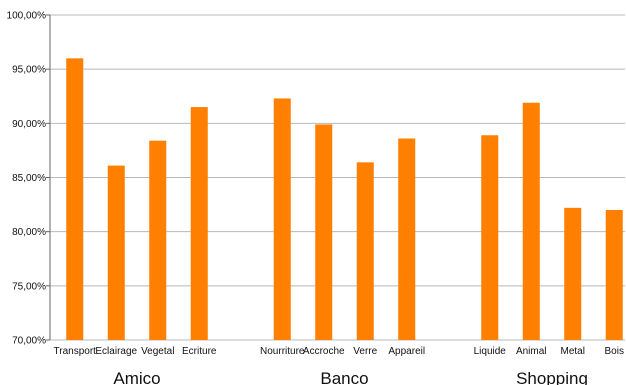 This screenshot has width=626, height=385. What do you see at coordinates (136, 377) in the screenshot?
I see `group-label: Amico` at bounding box center [136, 377].